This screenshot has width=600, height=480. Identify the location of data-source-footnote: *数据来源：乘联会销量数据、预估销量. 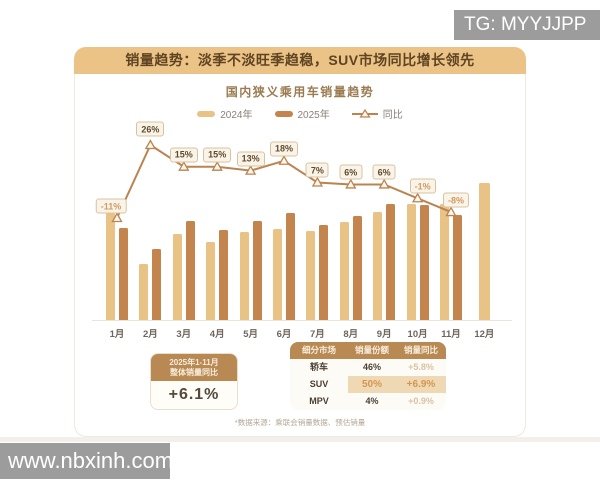
(300, 422).